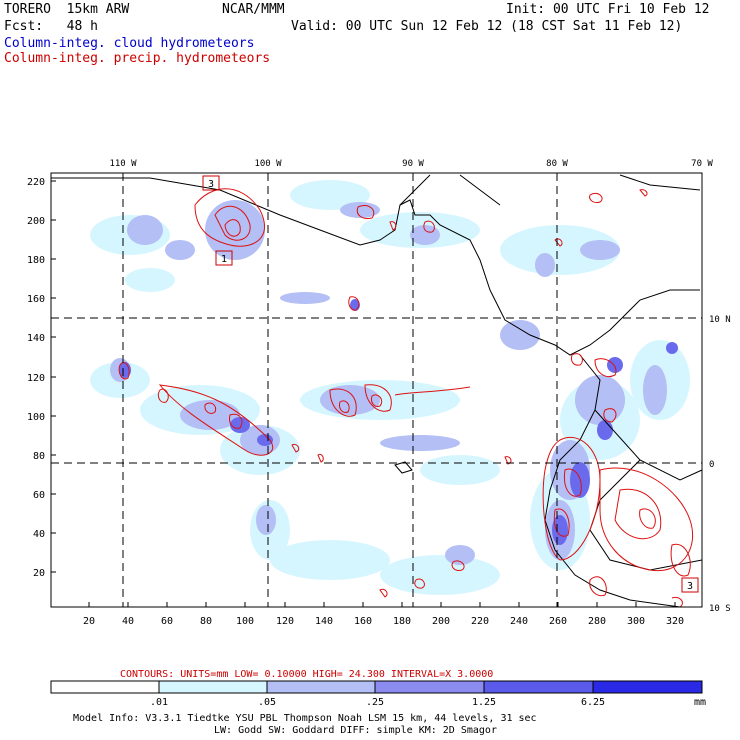 This screenshot has height=740, width=740. I want to click on station-box-3-north, so click(211, 183).